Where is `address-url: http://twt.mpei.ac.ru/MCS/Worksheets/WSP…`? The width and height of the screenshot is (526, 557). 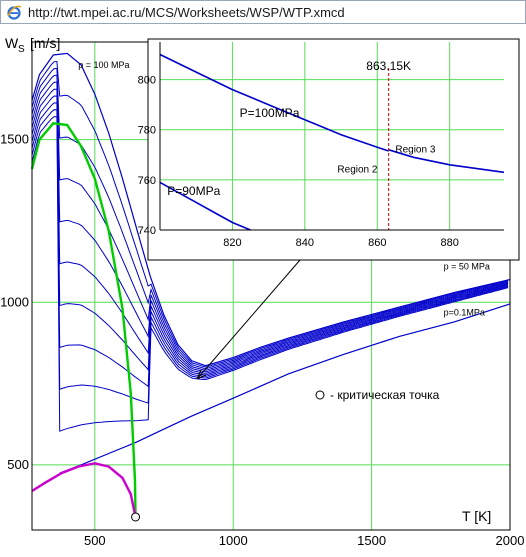
address-url: http://twt.mpei.ac.ru/MCS/Worksheets/WSP… is located at coordinates (186, 12).